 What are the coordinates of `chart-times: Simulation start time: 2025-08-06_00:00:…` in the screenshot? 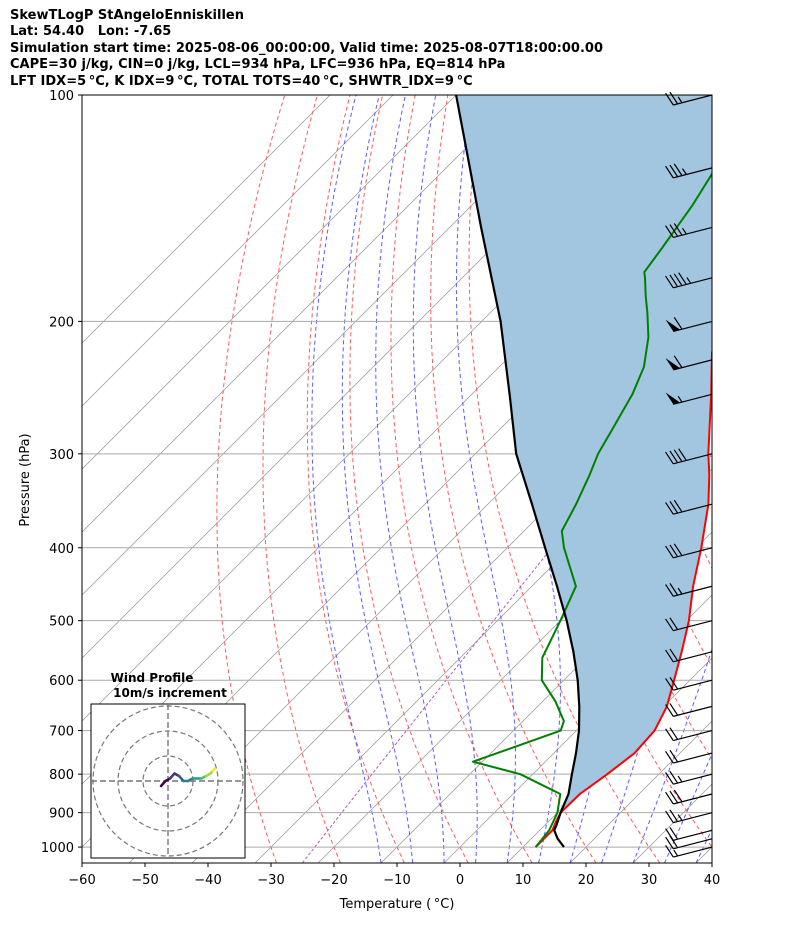 It's located at (306, 48).